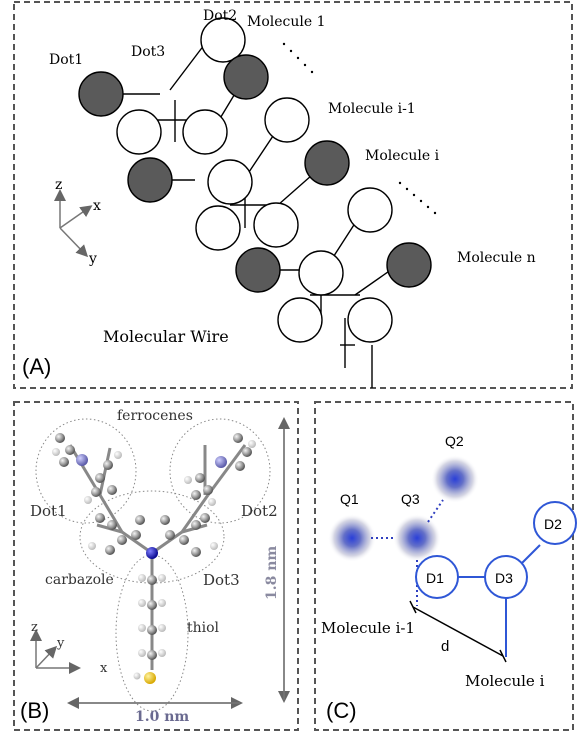 Image resolution: width=577 pixels, height=734 pixels. I want to click on label-c-molecule-i-minus-1: Molecule i-1, so click(368, 628).